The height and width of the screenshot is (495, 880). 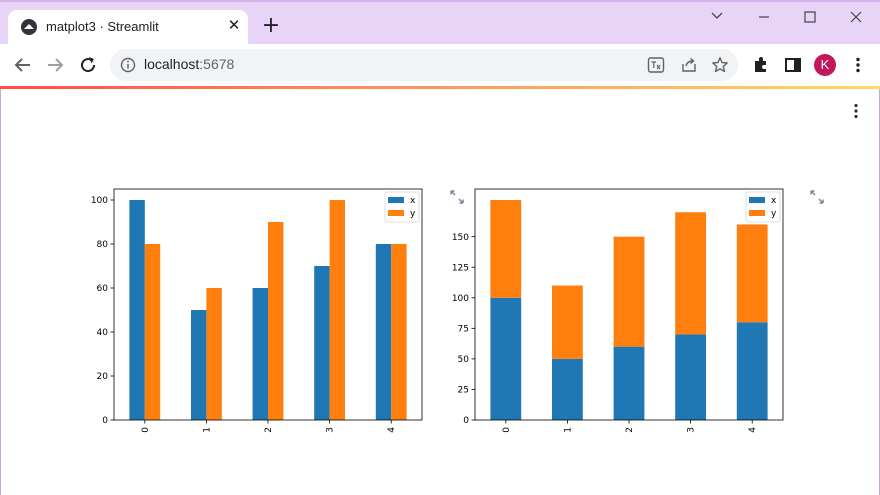 I want to click on y-tick-label: 60, so click(x=103, y=289).